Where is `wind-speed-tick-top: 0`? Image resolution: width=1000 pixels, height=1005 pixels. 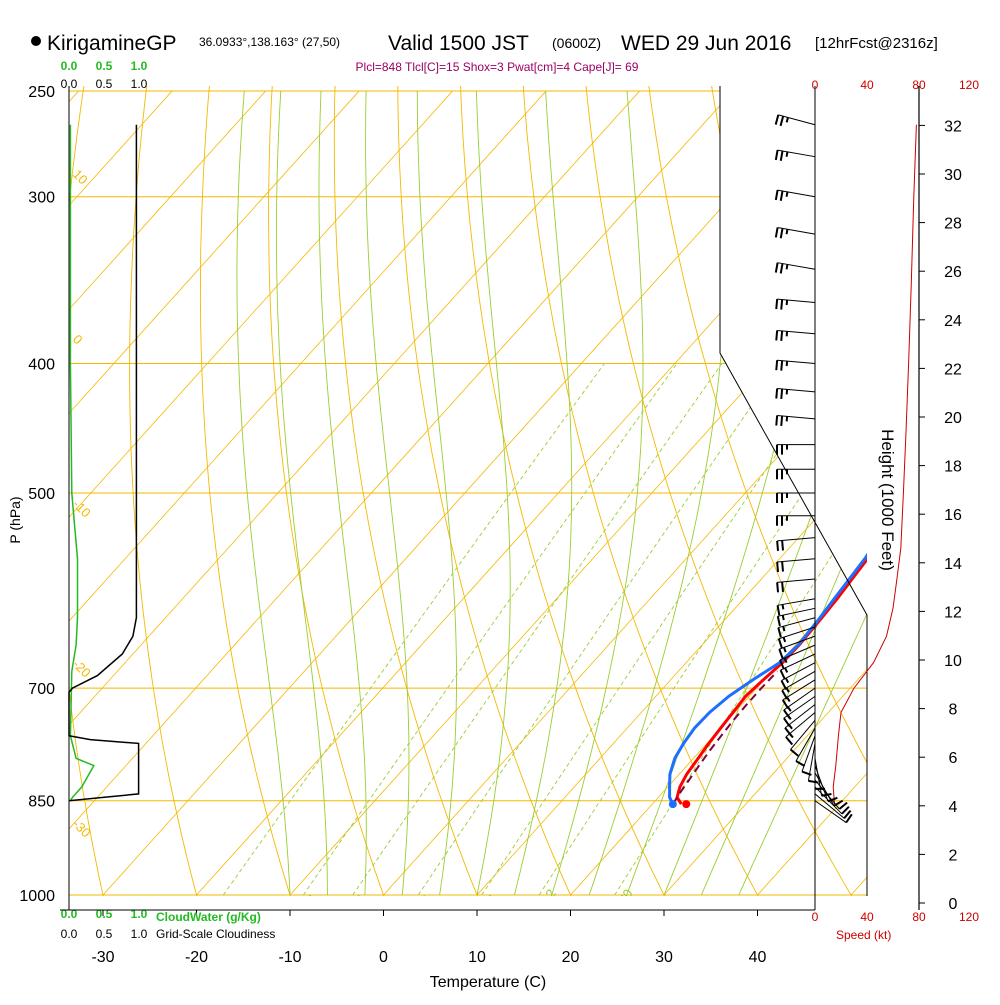 wind-speed-tick-top: 0 is located at coordinates (815, 85).